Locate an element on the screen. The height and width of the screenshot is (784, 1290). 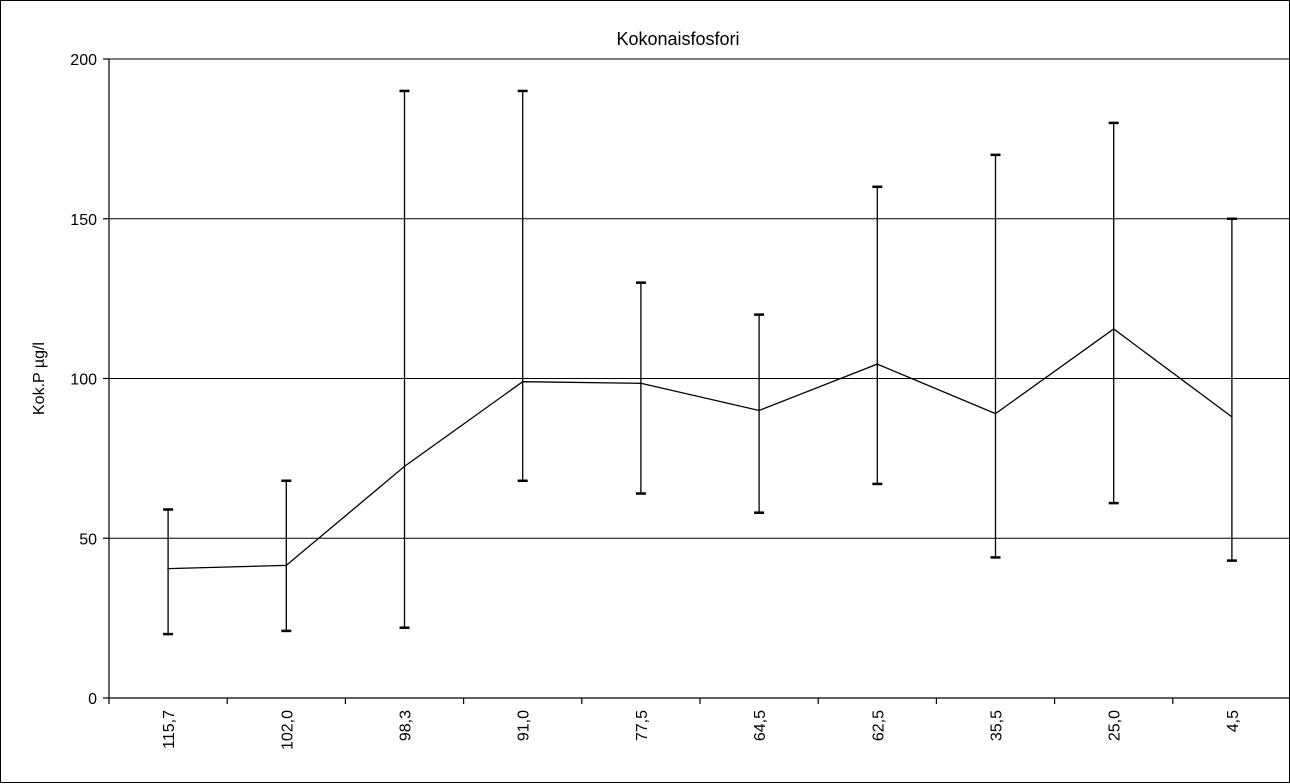
x-tick-label: 98,3 is located at coordinates (406, 725).